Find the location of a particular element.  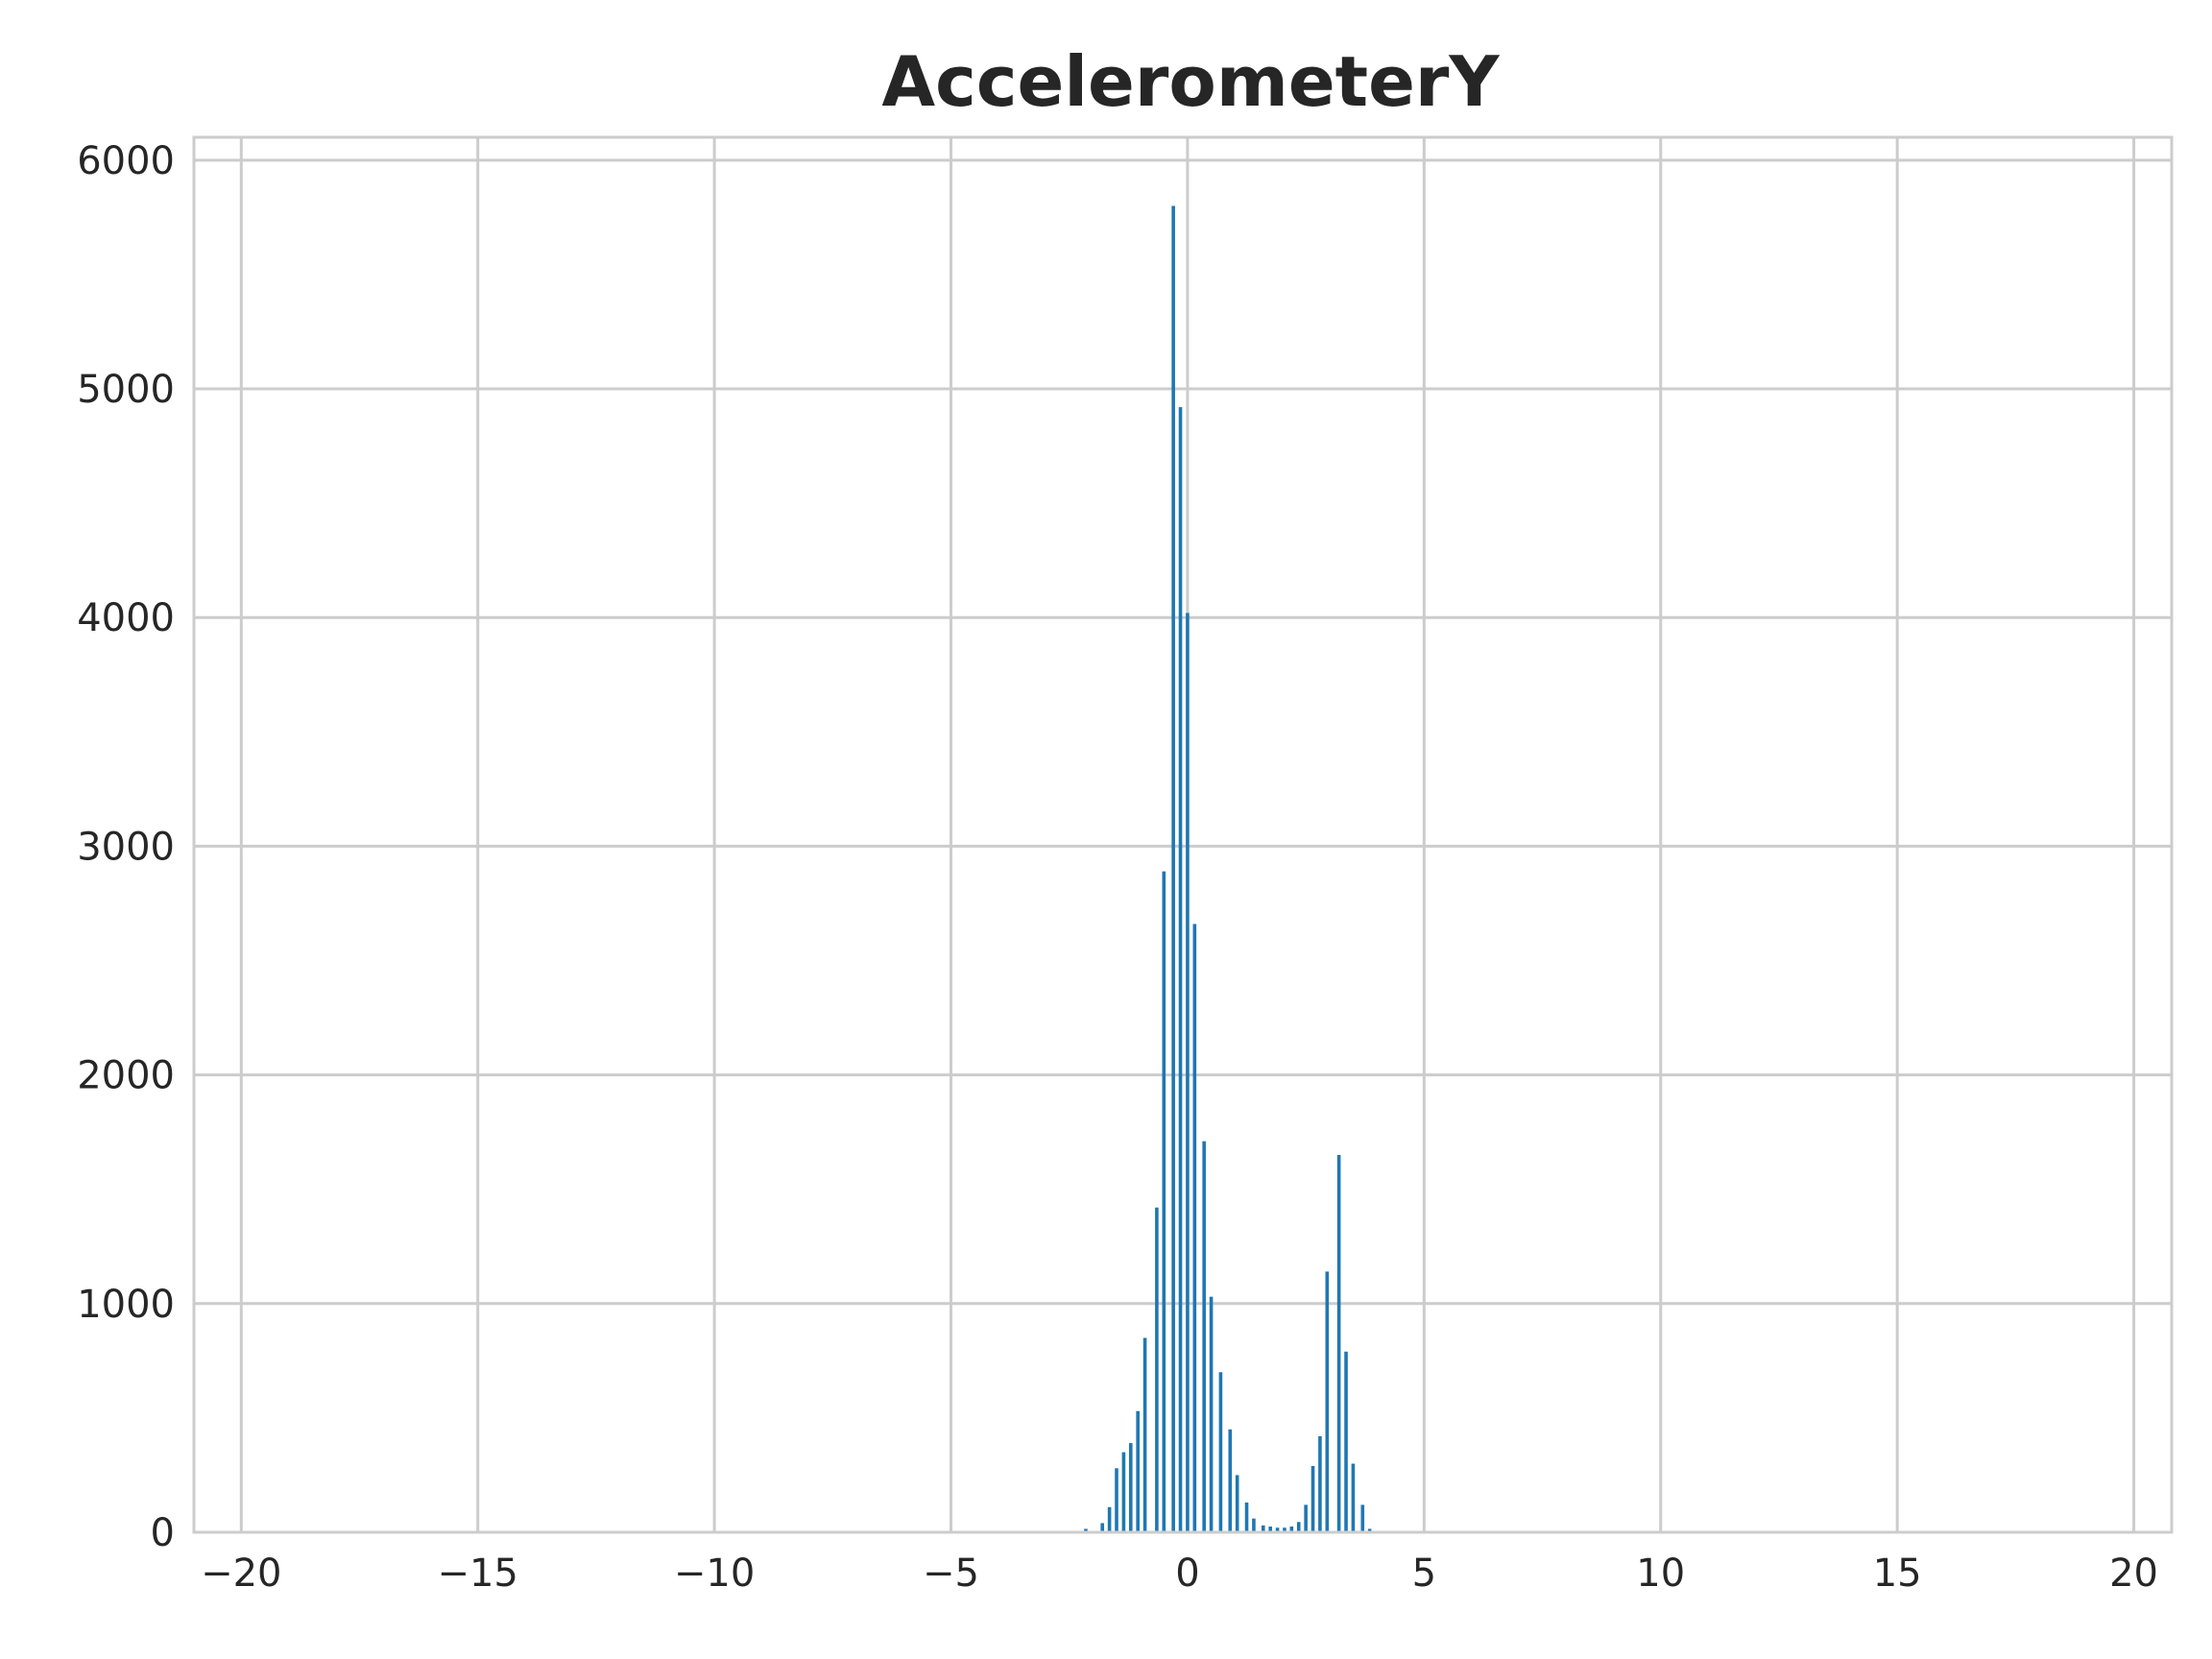

x-tick-label: −15 is located at coordinates (477, 1573).